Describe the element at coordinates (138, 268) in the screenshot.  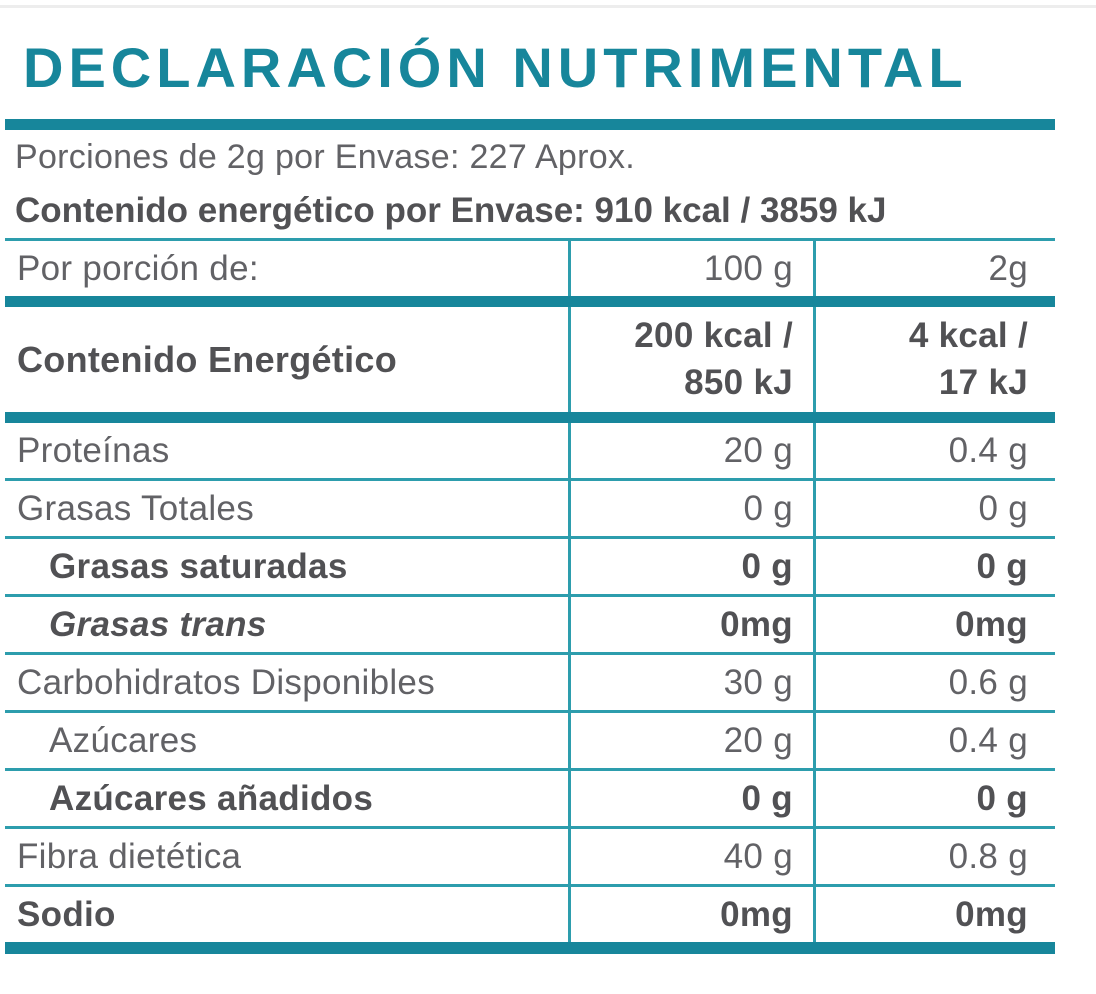
I see `column-header-label: Por porción de:` at that location.